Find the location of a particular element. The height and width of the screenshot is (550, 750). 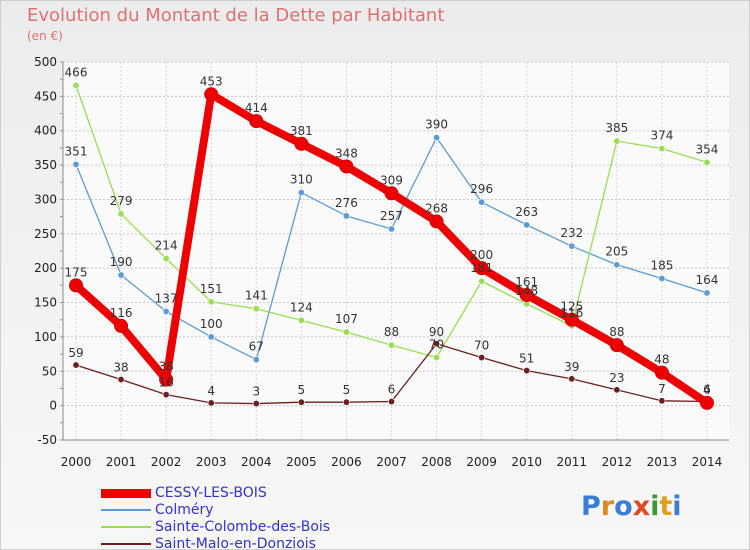

data-label-colmery: 257 is located at coordinates (391, 216).